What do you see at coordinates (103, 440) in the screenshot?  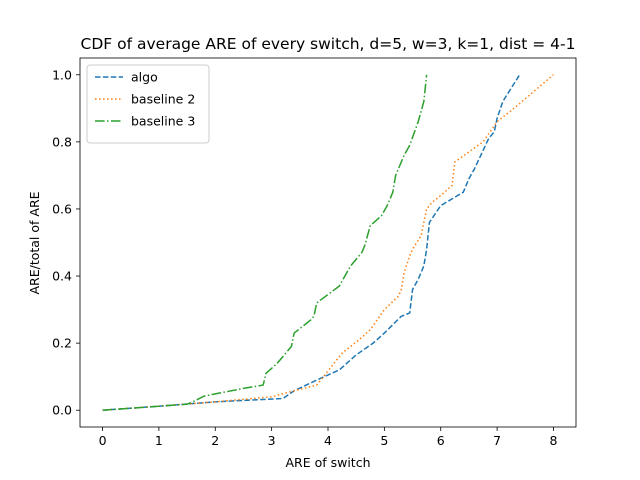 I see `x-tick-label: 0` at bounding box center [103, 440].